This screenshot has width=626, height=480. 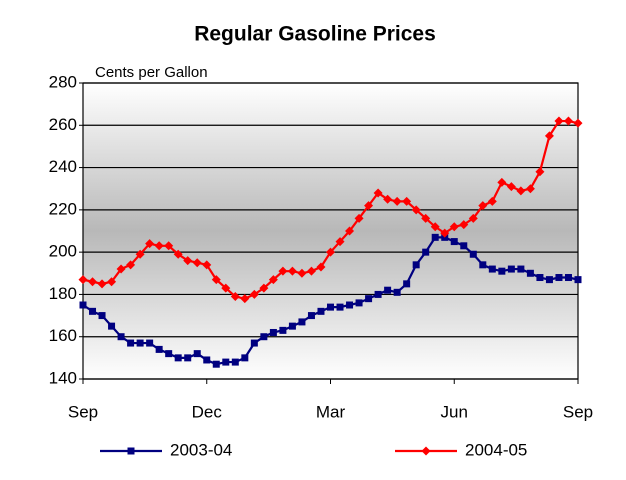 What do you see at coordinates (63, 166) in the screenshot?
I see `y-tick-label: 240` at bounding box center [63, 166].